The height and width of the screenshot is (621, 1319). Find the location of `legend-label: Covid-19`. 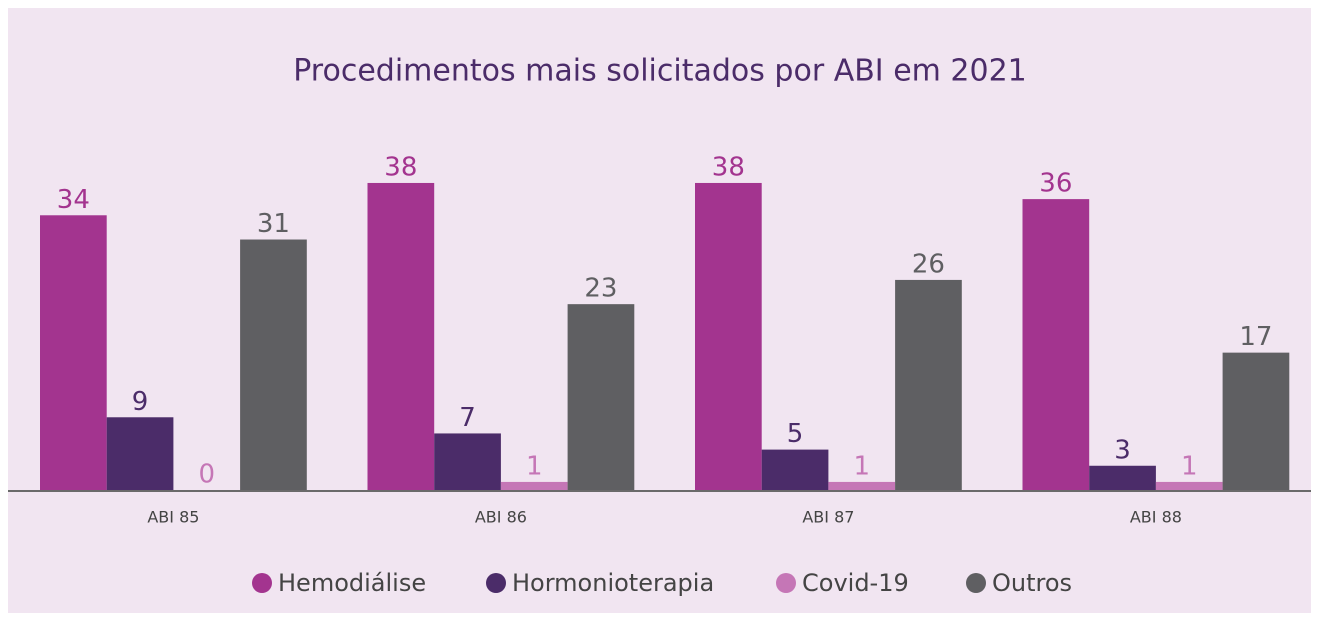

legend-label: Covid-19 is located at coordinates (855, 583).